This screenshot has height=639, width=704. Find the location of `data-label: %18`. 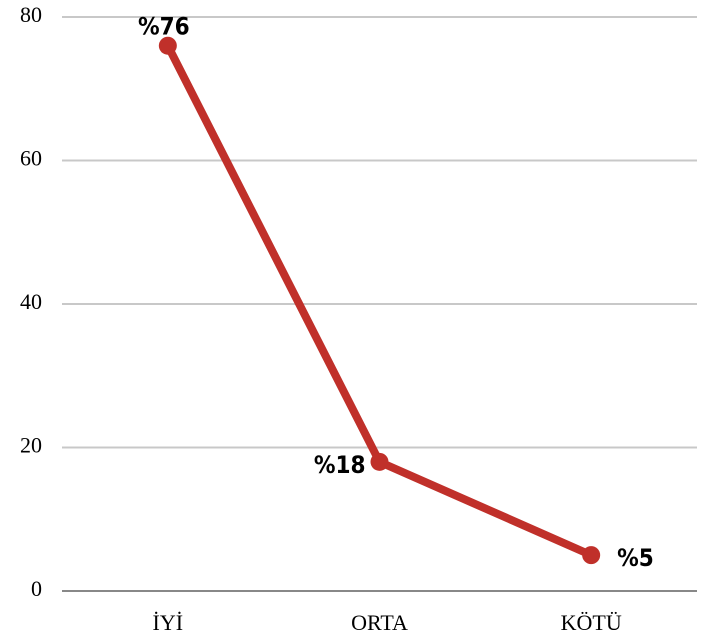

data-label: %18 is located at coordinates (340, 465).